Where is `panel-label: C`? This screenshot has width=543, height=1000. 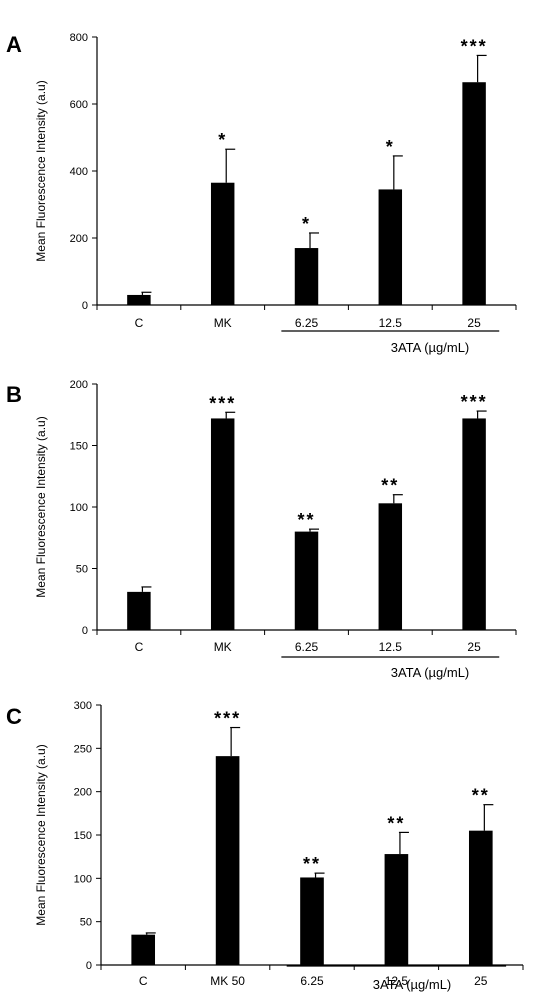 panel-label: C is located at coordinates (14, 716).